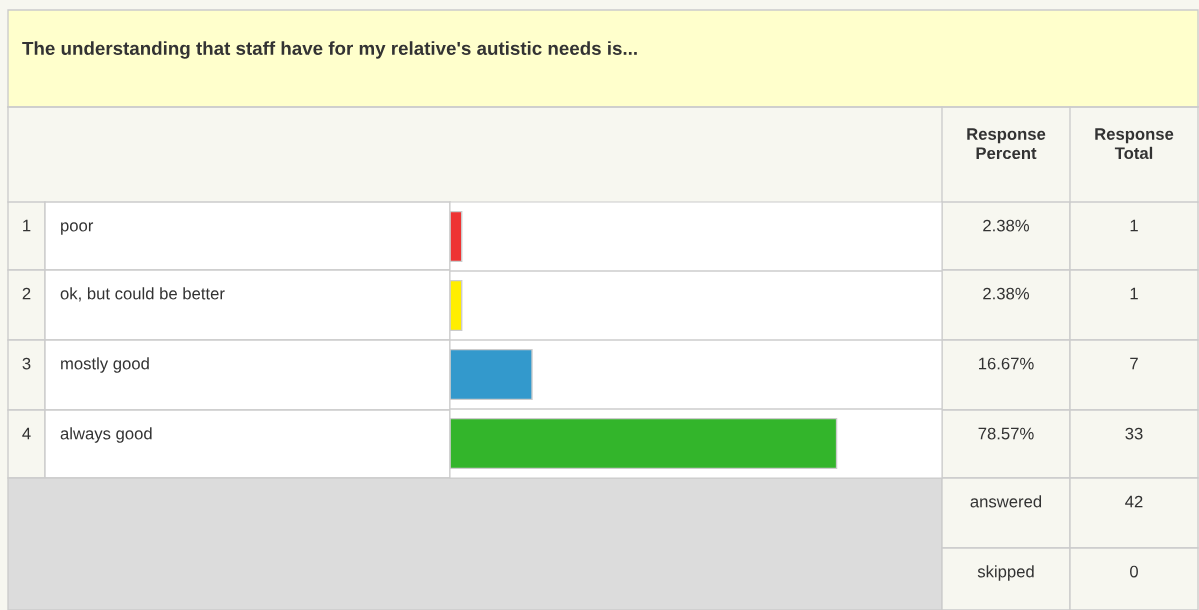 Image resolution: width=1199 pixels, height=610 pixels. Describe the element at coordinates (26, 433) in the screenshot. I see `text: 4` at that location.